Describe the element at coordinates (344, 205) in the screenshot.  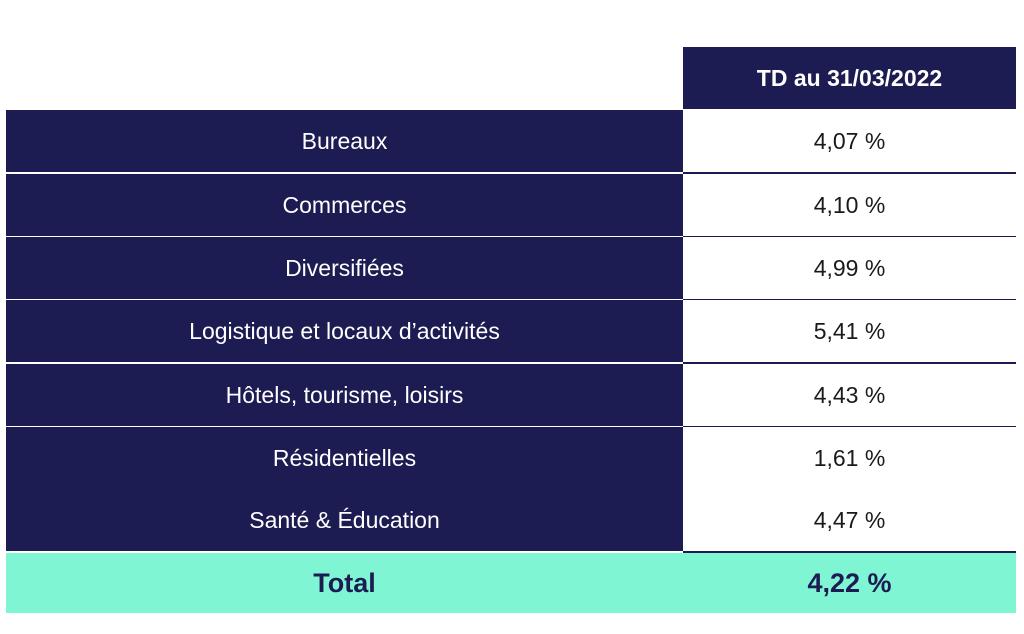
I see `row-label: Commerces` at that location.